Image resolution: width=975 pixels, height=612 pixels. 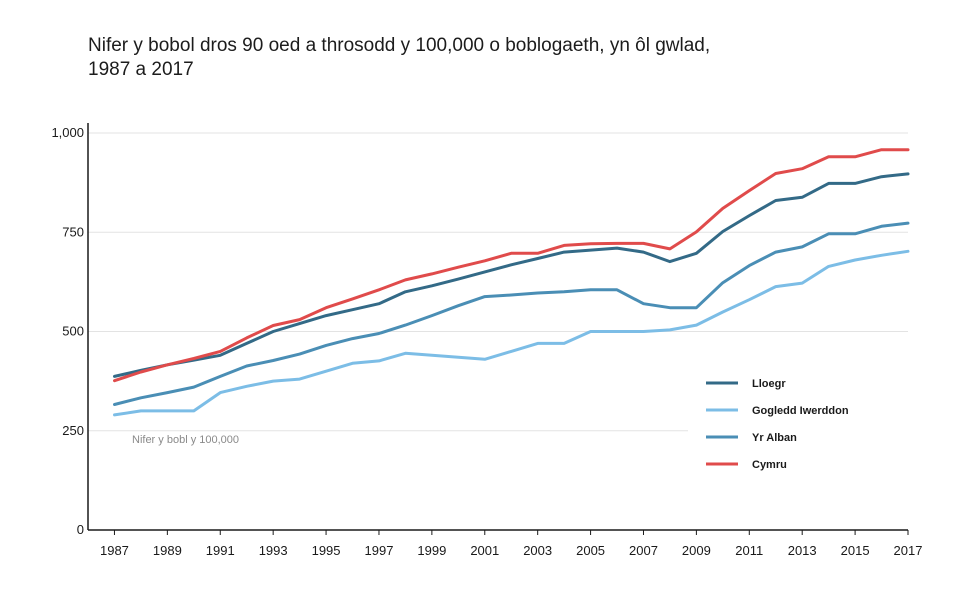 I want to click on x-tick-label-12: 2011, so click(x=749, y=550).